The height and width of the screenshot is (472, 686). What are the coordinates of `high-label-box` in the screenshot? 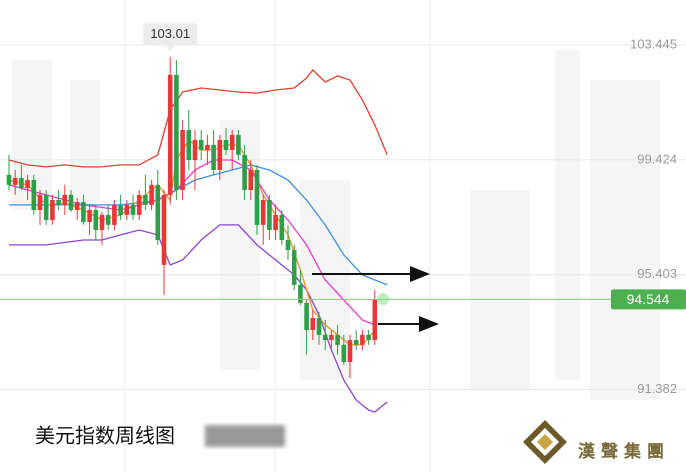 It's located at (170, 34).